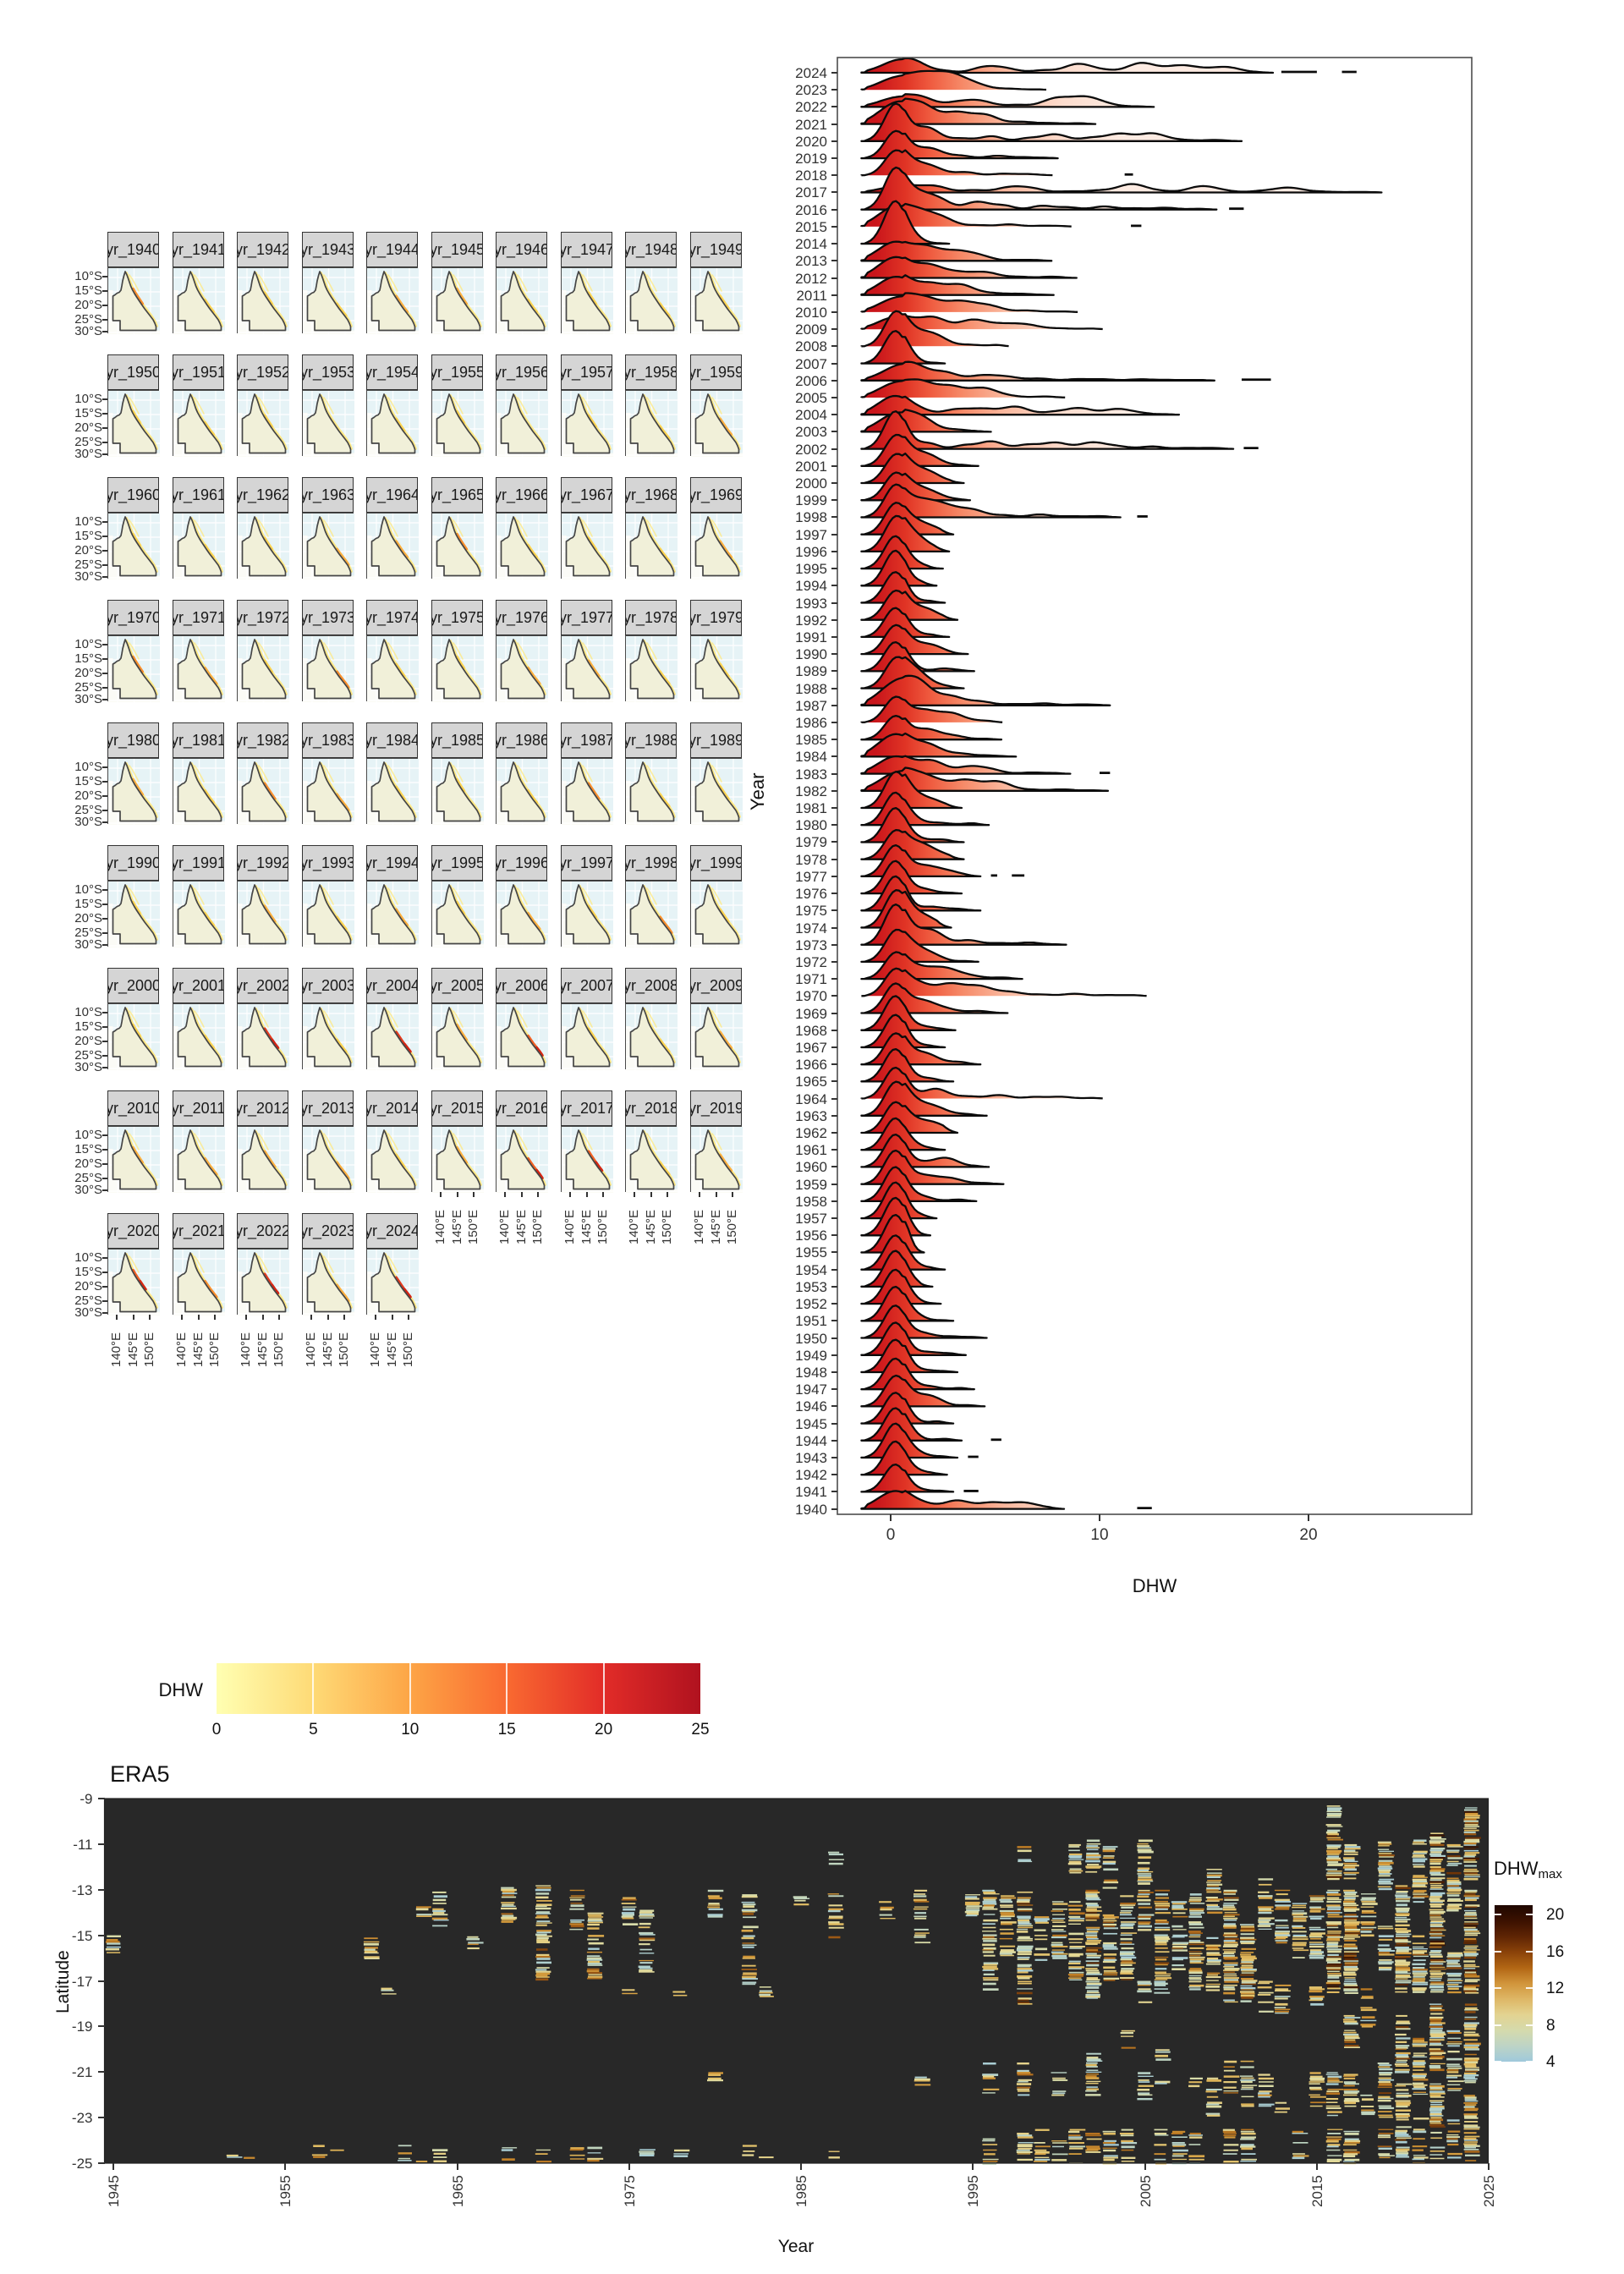 The width and height of the screenshot is (1624, 2274). Describe the element at coordinates (392, 985) in the screenshot. I see `facet-strip: yr_2004` at that location.